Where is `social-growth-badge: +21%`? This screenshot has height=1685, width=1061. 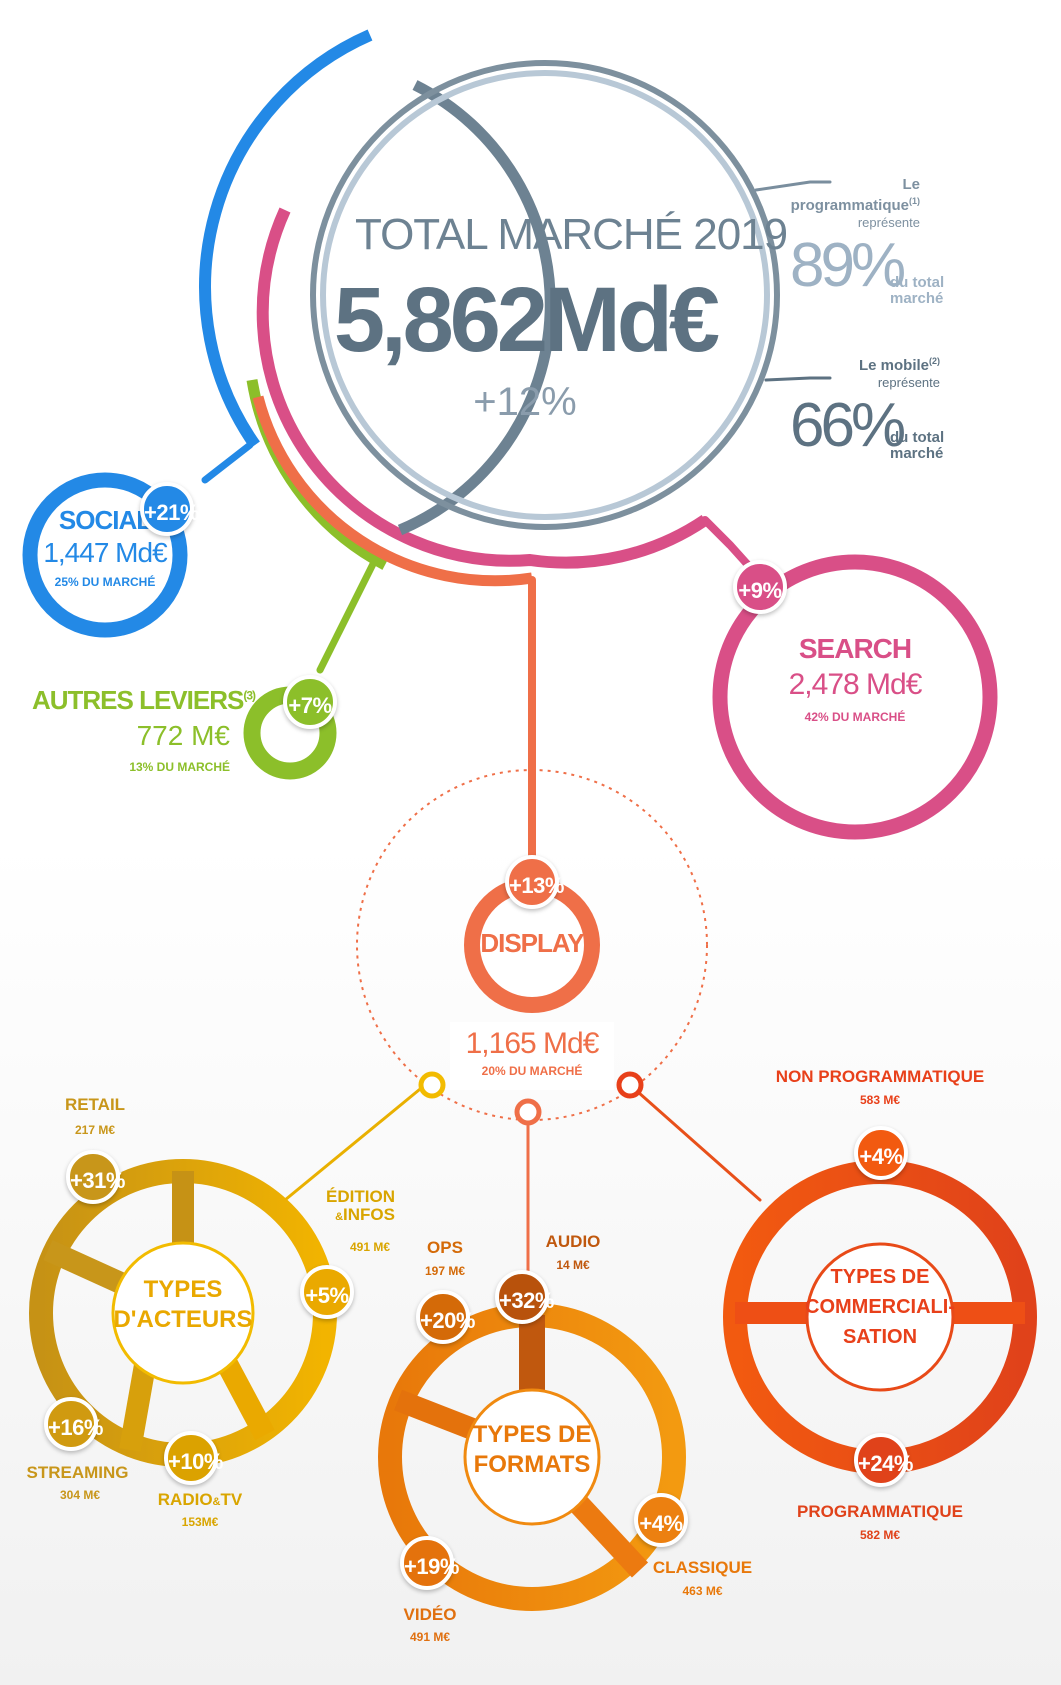
social-growth-badge: +21% is located at coordinates (169, 509).